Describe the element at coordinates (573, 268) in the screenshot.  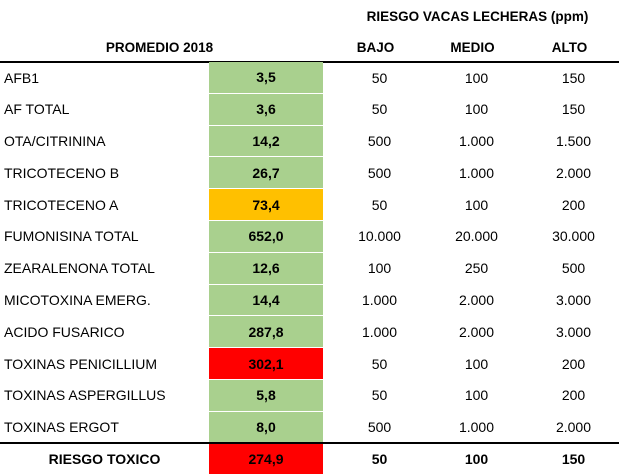
I see `high-risk-value: 500` at that location.